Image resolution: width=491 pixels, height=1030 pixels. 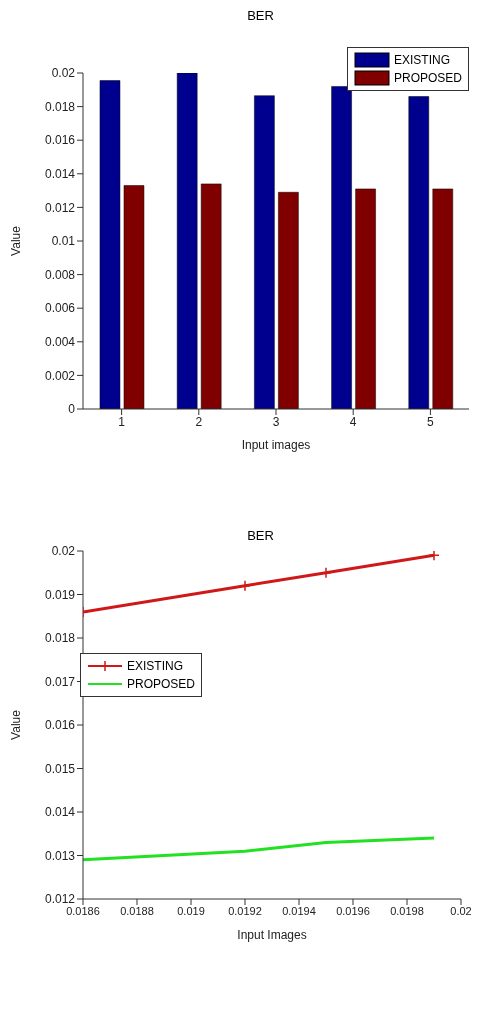 What do you see at coordinates (461, 910) in the screenshot?
I see `x-tick-label: 0.02` at bounding box center [461, 910].